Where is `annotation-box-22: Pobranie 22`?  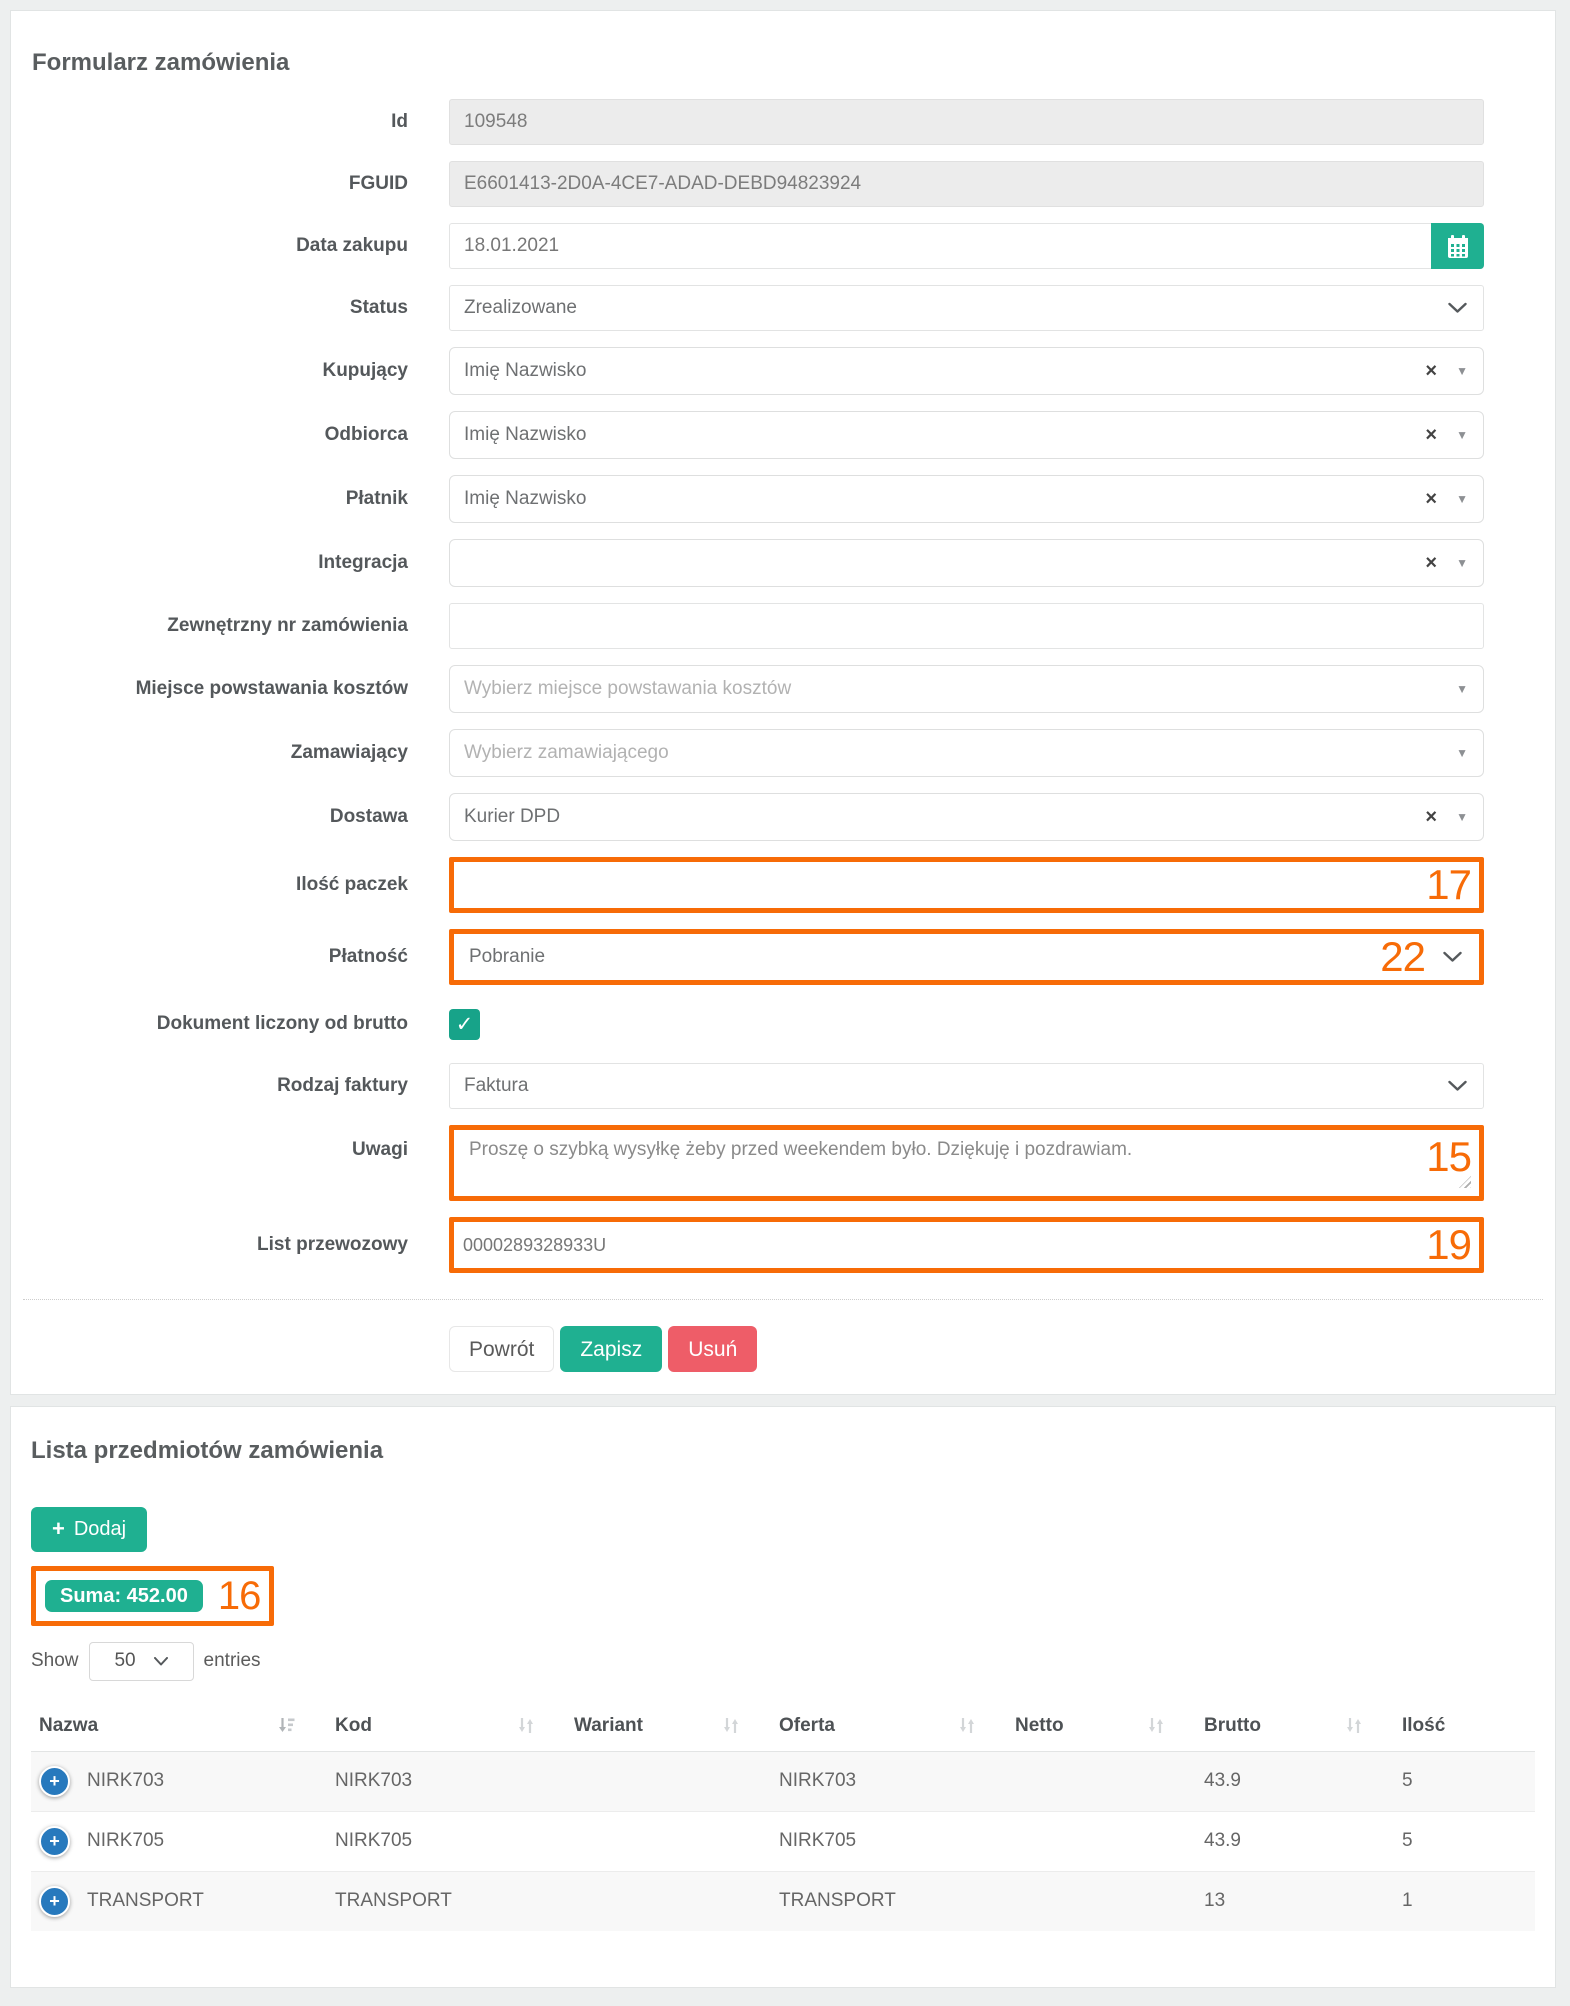 annotation-box-22: Pobranie 22 is located at coordinates (966, 957).